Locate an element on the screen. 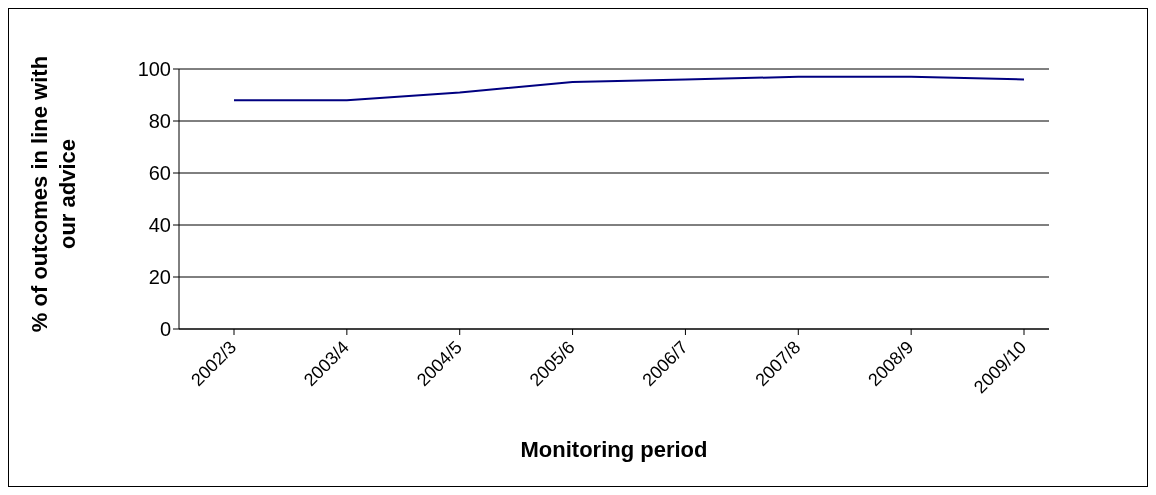 Image resolution: width=1156 pixels, height=495 pixels. y-tick-label: 80 is located at coordinates (159, 121).